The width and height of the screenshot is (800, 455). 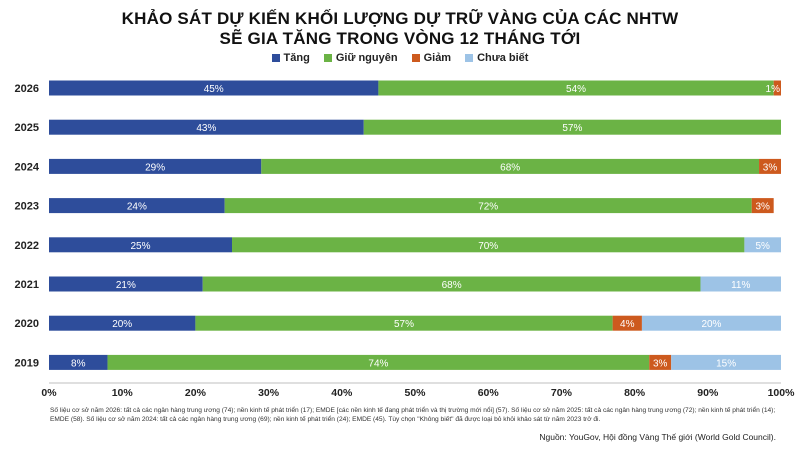 I want to click on data-label: 74%, so click(x=378, y=363).